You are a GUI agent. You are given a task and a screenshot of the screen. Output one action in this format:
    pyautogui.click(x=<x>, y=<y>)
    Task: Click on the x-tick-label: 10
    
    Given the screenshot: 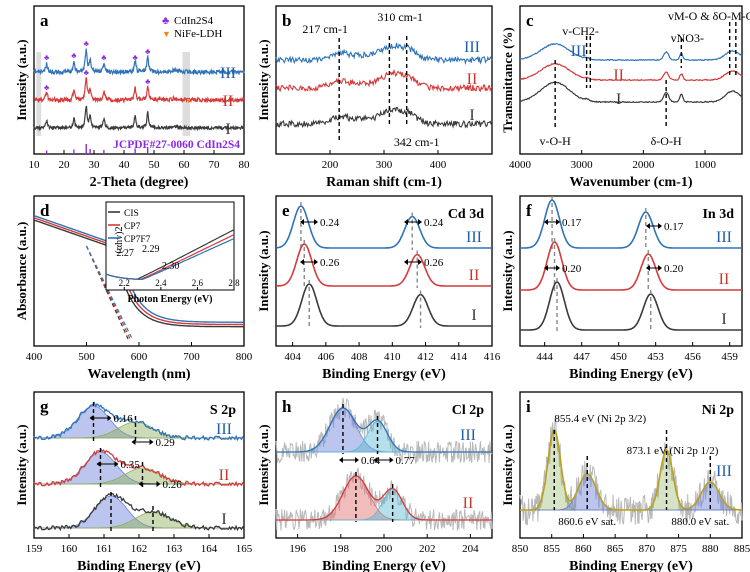 What is the action you would take?
    pyautogui.click(x=35, y=165)
    